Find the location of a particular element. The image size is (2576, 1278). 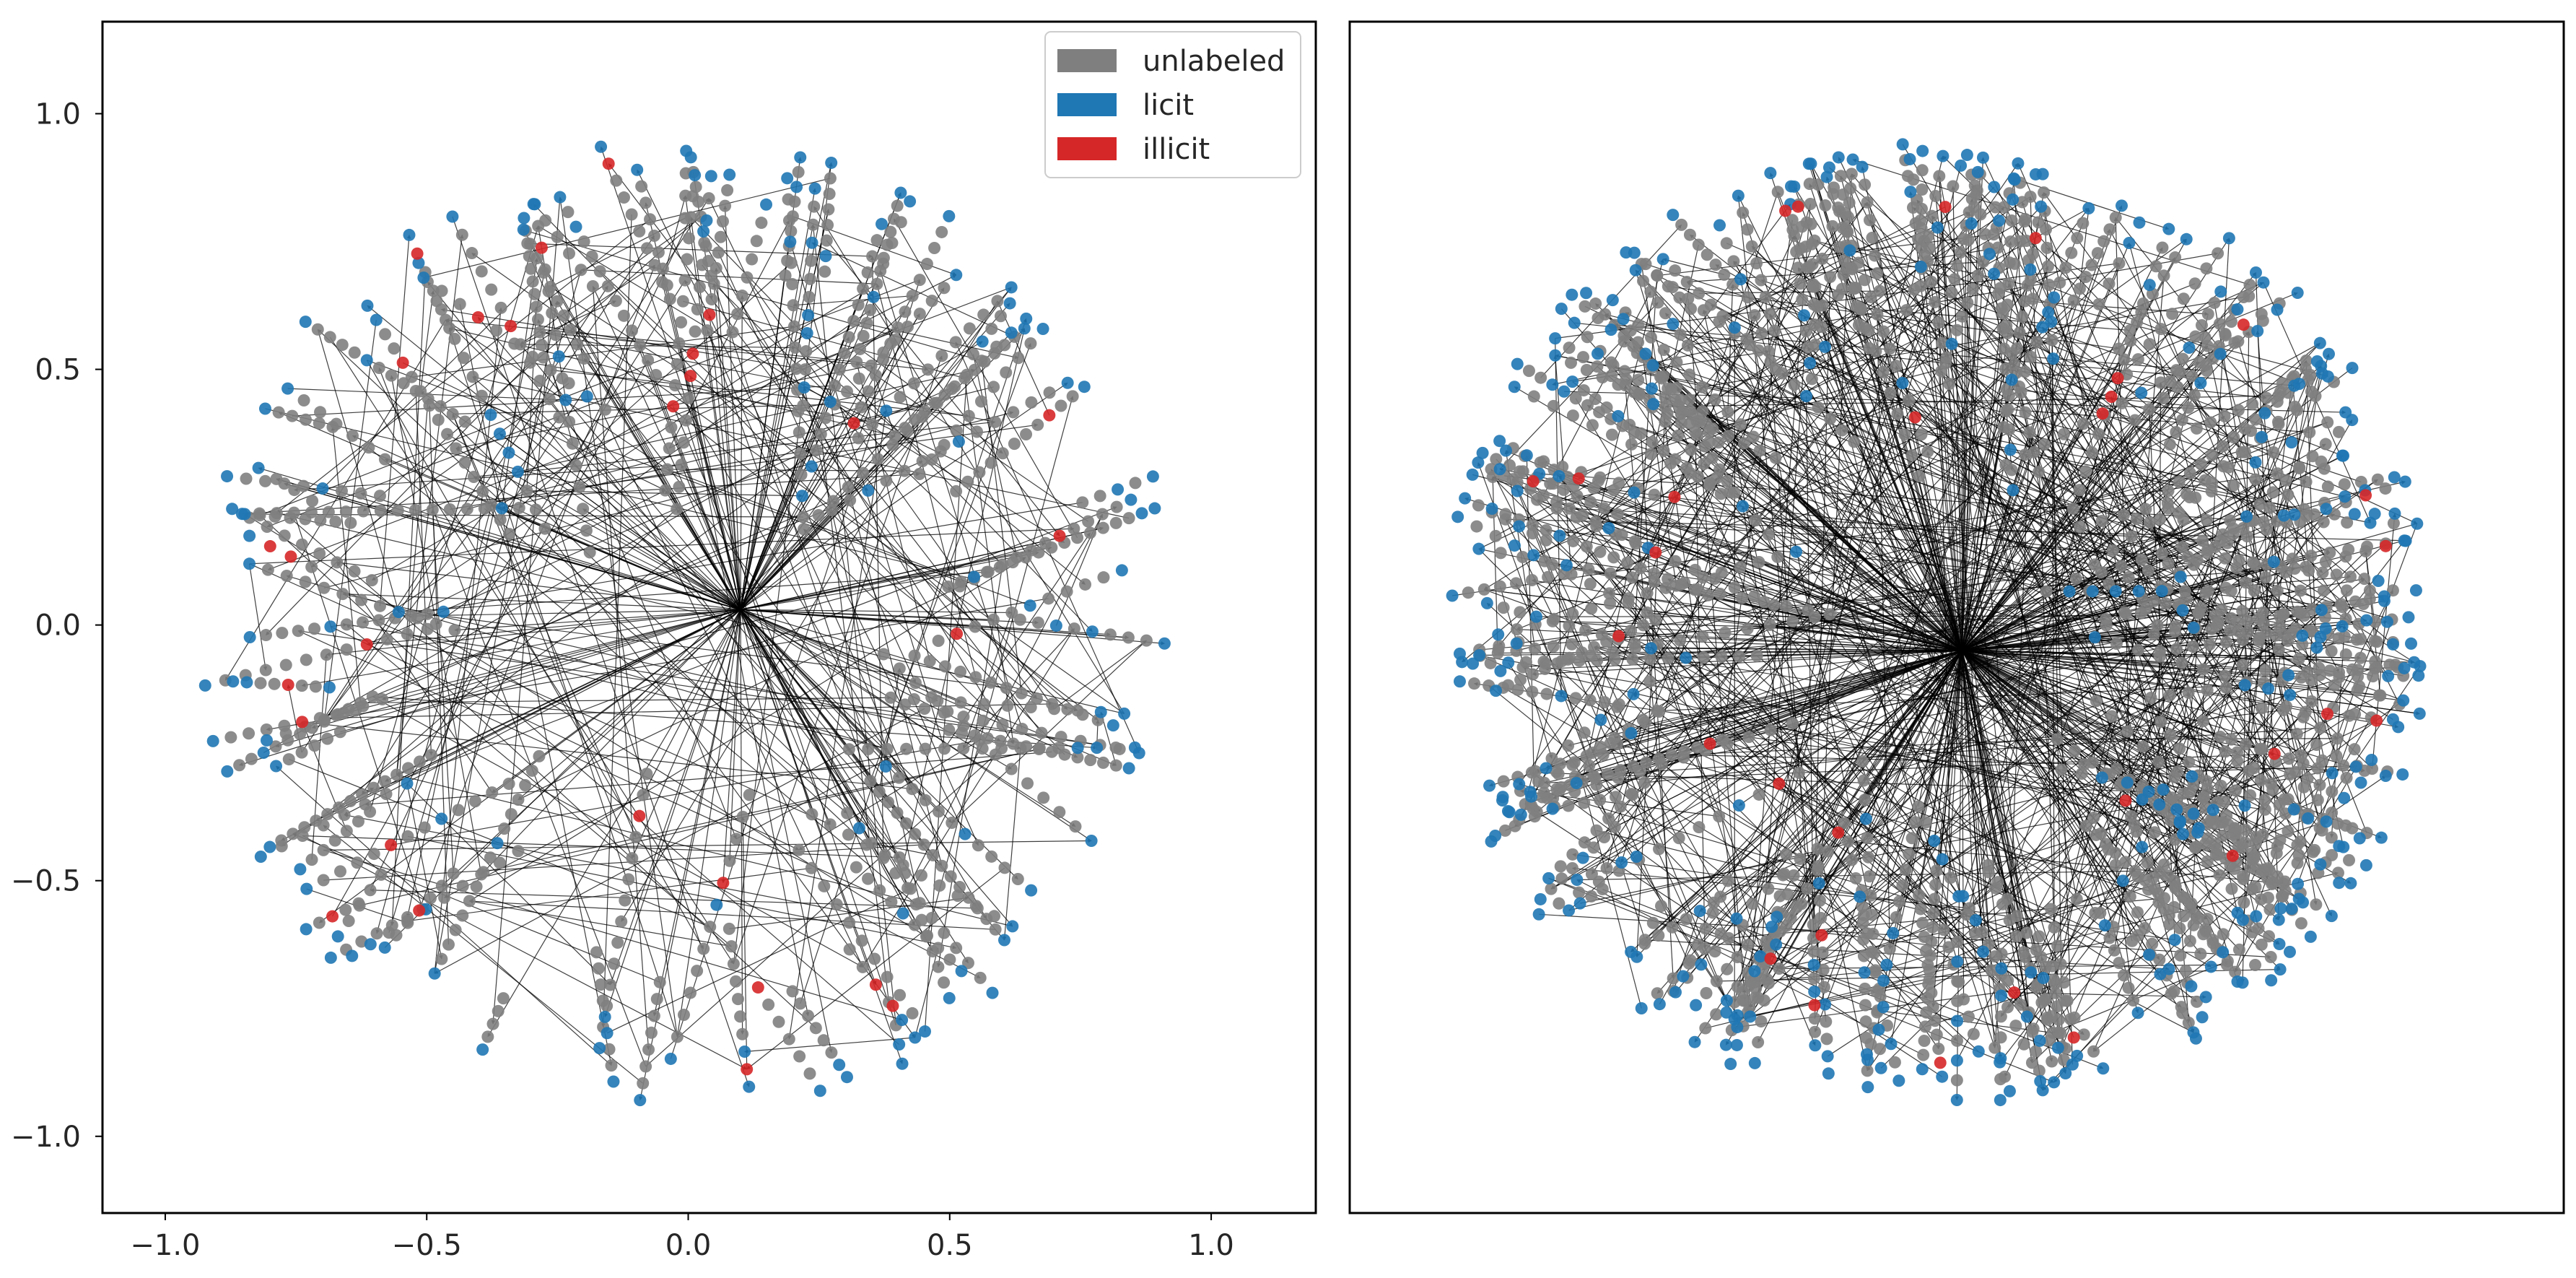

x-tick-label: 0.5 is located at coordinates (950, 1245).